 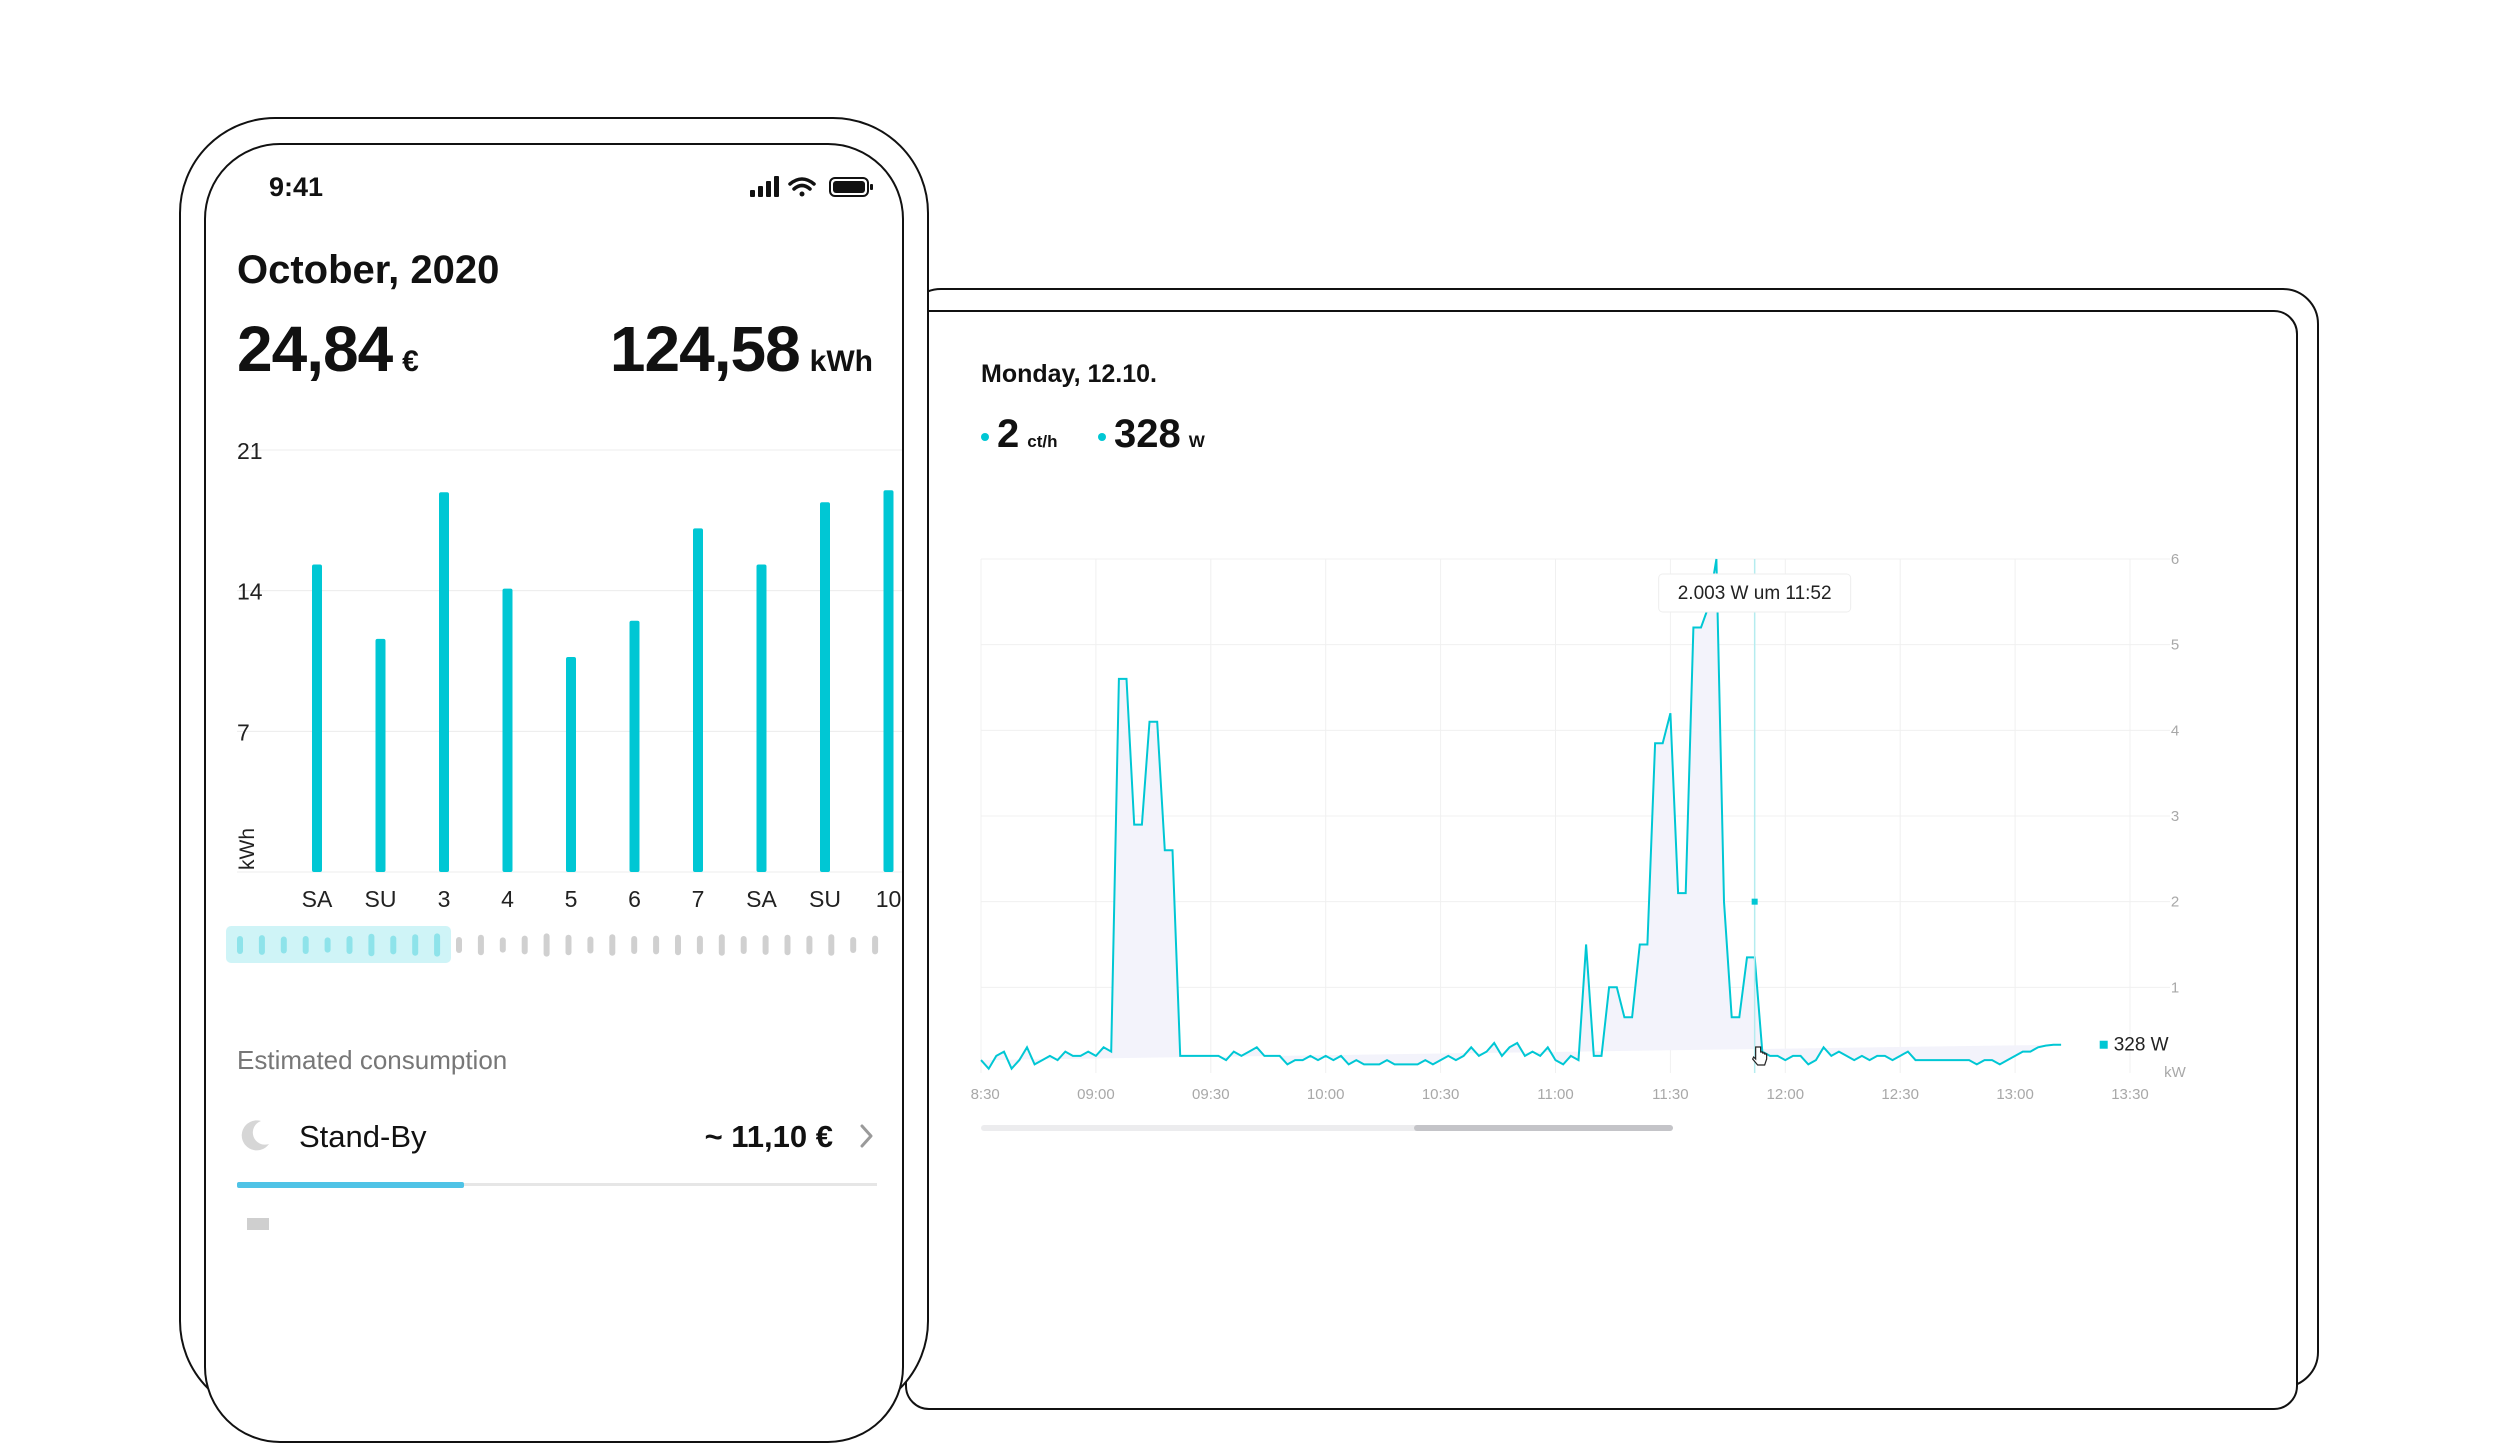 I want to click on line-x-tick-label: 11:00, so click(x=1555, y=1094).